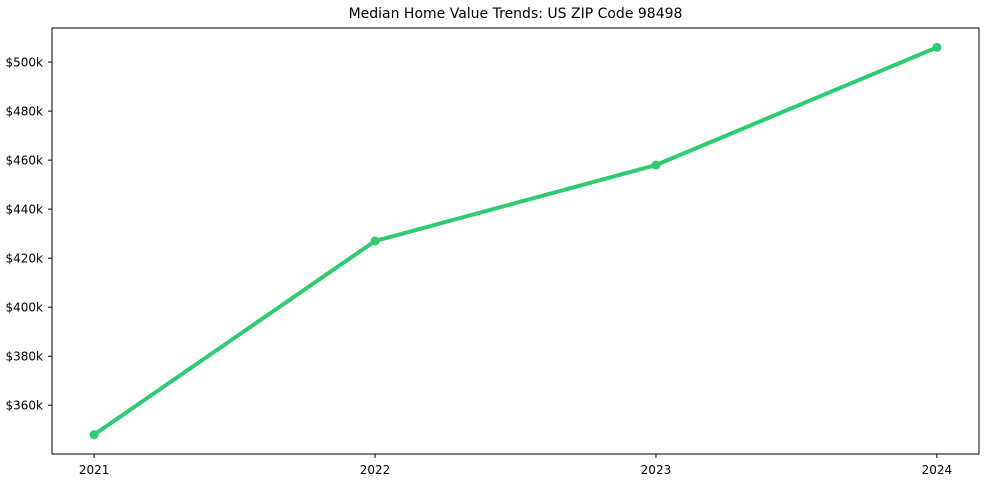 This screenshot has width=990, height=490. I want to click on y-tick-label: $440k, so click(25, 210).